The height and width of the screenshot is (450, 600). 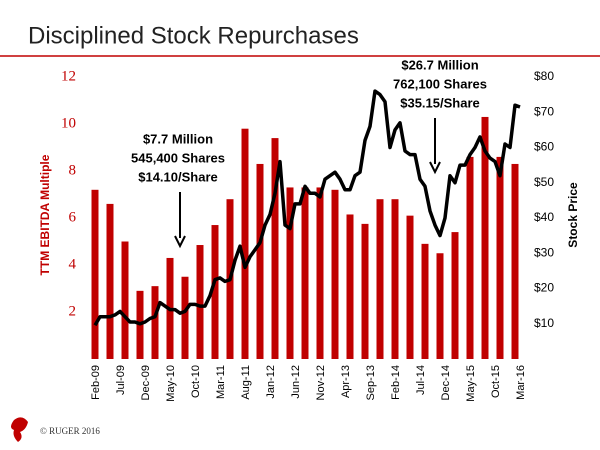 What do you see at coordinates (496, 381) in the screenshot?
I see `x-tick-label: Oct-15` at bounding box center [496, 381].